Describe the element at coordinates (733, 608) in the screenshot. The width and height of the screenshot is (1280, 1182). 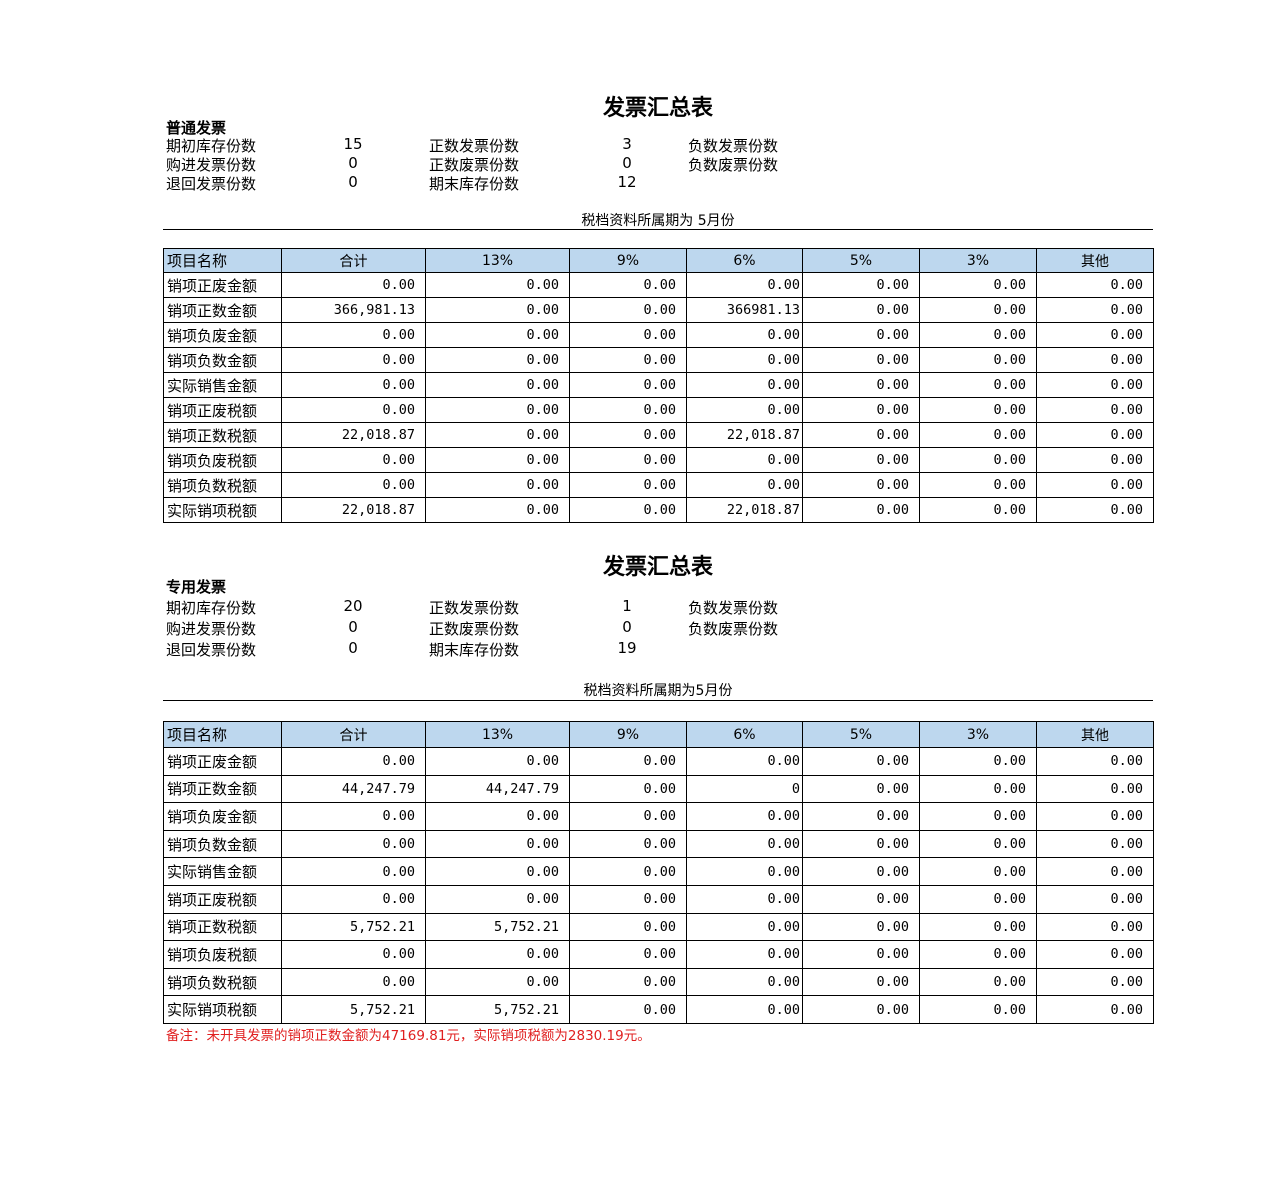
I see `info-label: 负数发票份数` at that location.